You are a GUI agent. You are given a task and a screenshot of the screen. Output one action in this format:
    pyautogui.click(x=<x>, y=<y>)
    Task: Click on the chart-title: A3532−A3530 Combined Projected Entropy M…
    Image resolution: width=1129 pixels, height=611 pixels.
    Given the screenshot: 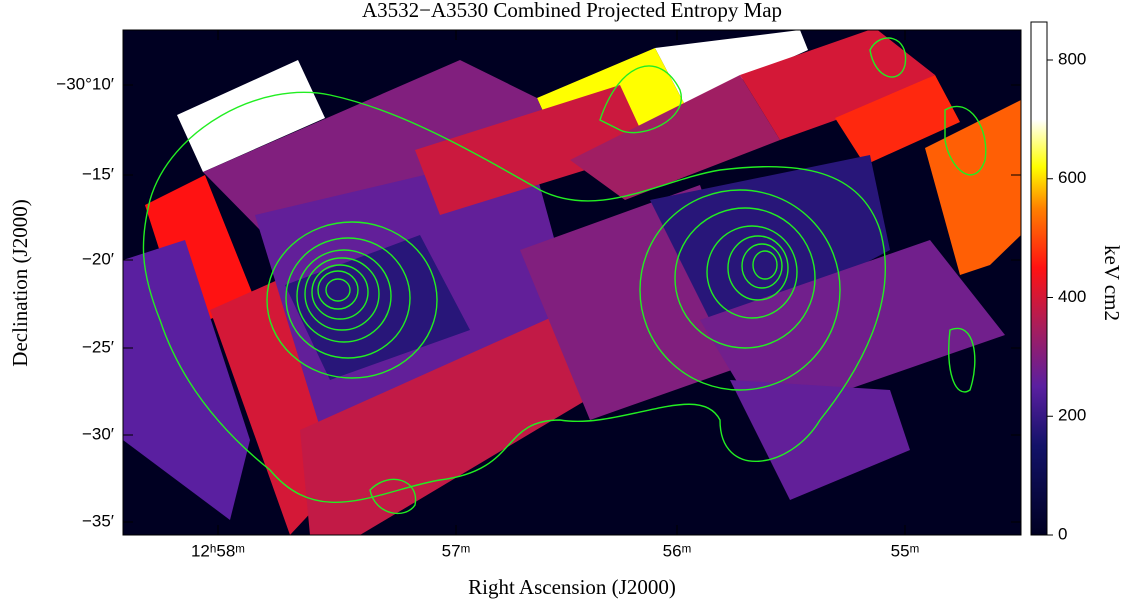 What is the action you would take?
    pyautogui.click(x=572, y=11)
    